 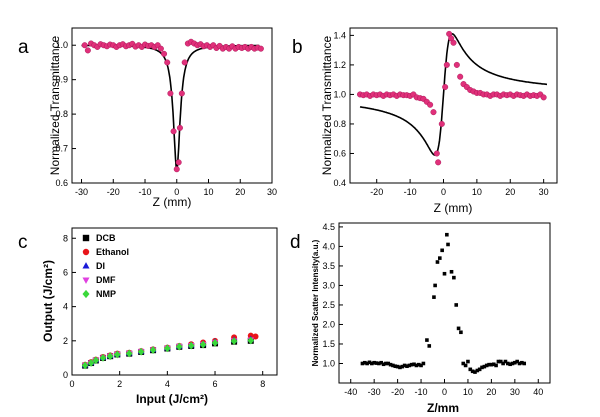 What do you see at coordinates (61, 114) in the screenshot?
I see `y-tick-label: 0.8` at bounding box center [61, 114].